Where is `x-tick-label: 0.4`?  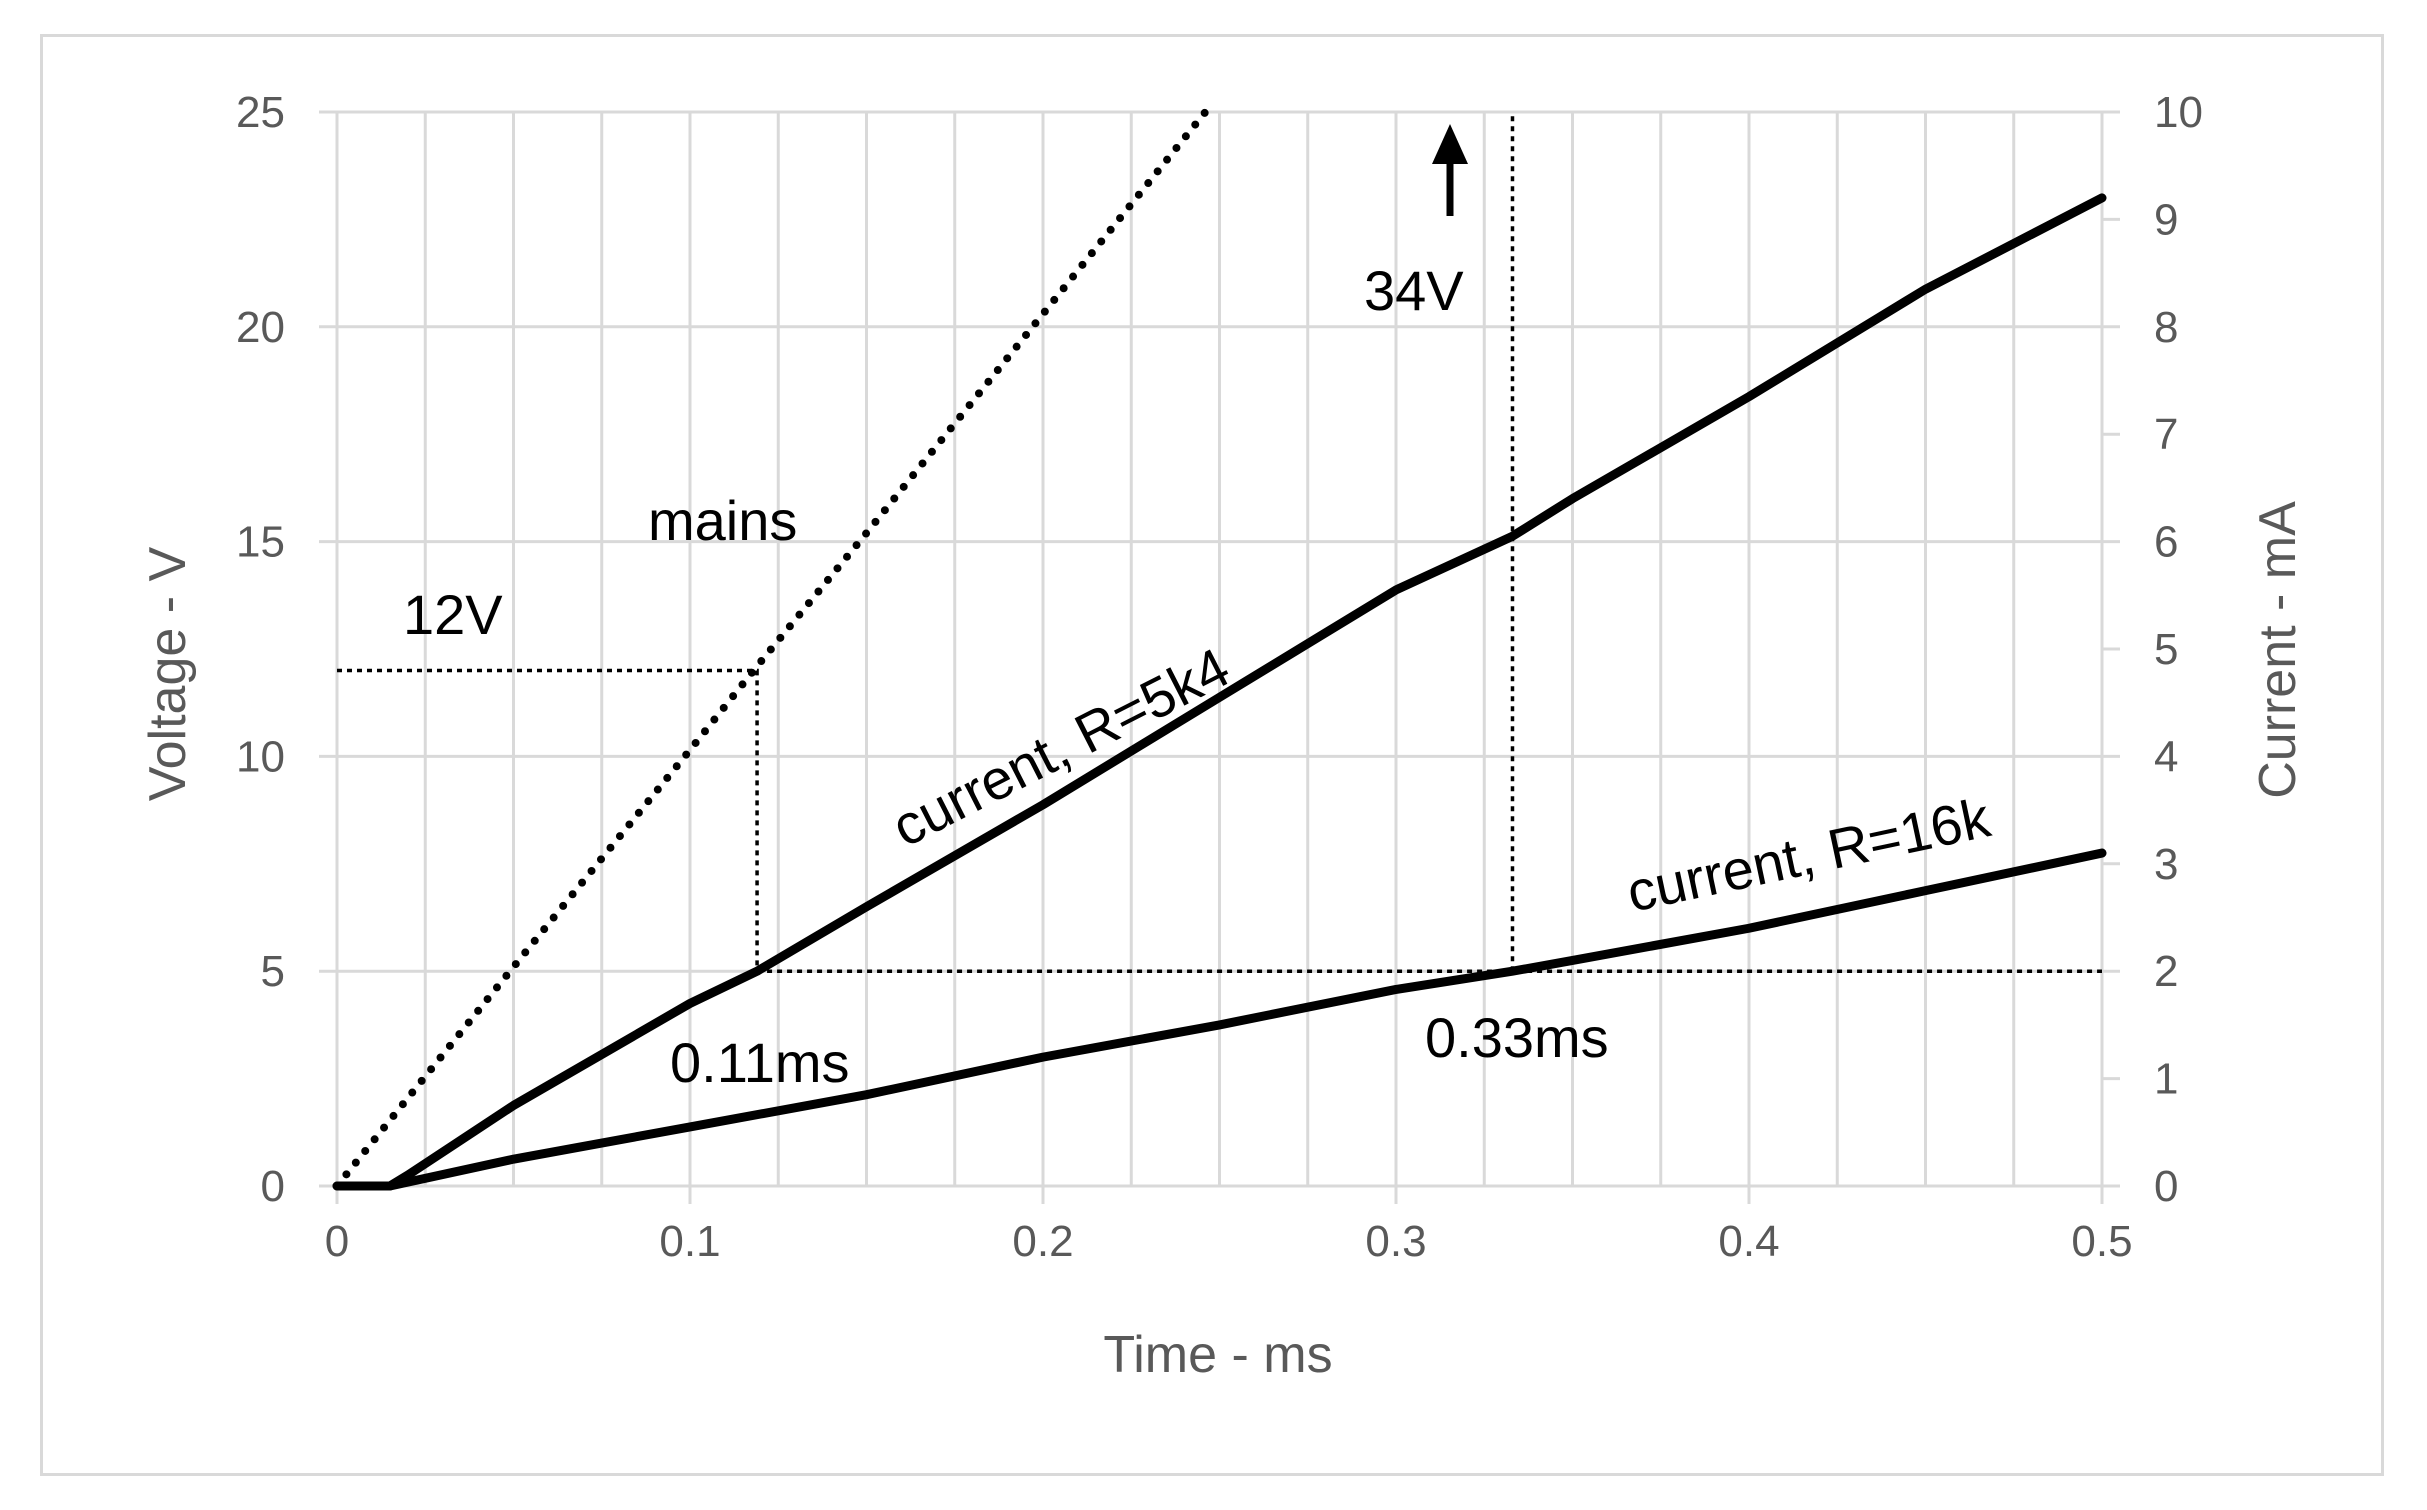
x-tick-label: 0.4 is located at coordinates (1748, 1241).